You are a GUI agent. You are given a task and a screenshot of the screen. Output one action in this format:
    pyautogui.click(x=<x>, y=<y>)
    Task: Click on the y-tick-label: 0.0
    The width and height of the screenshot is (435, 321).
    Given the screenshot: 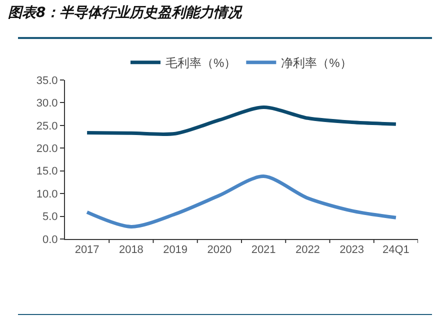 What is the action you would take?
    pyautogui.click(x=50, y=240)
    